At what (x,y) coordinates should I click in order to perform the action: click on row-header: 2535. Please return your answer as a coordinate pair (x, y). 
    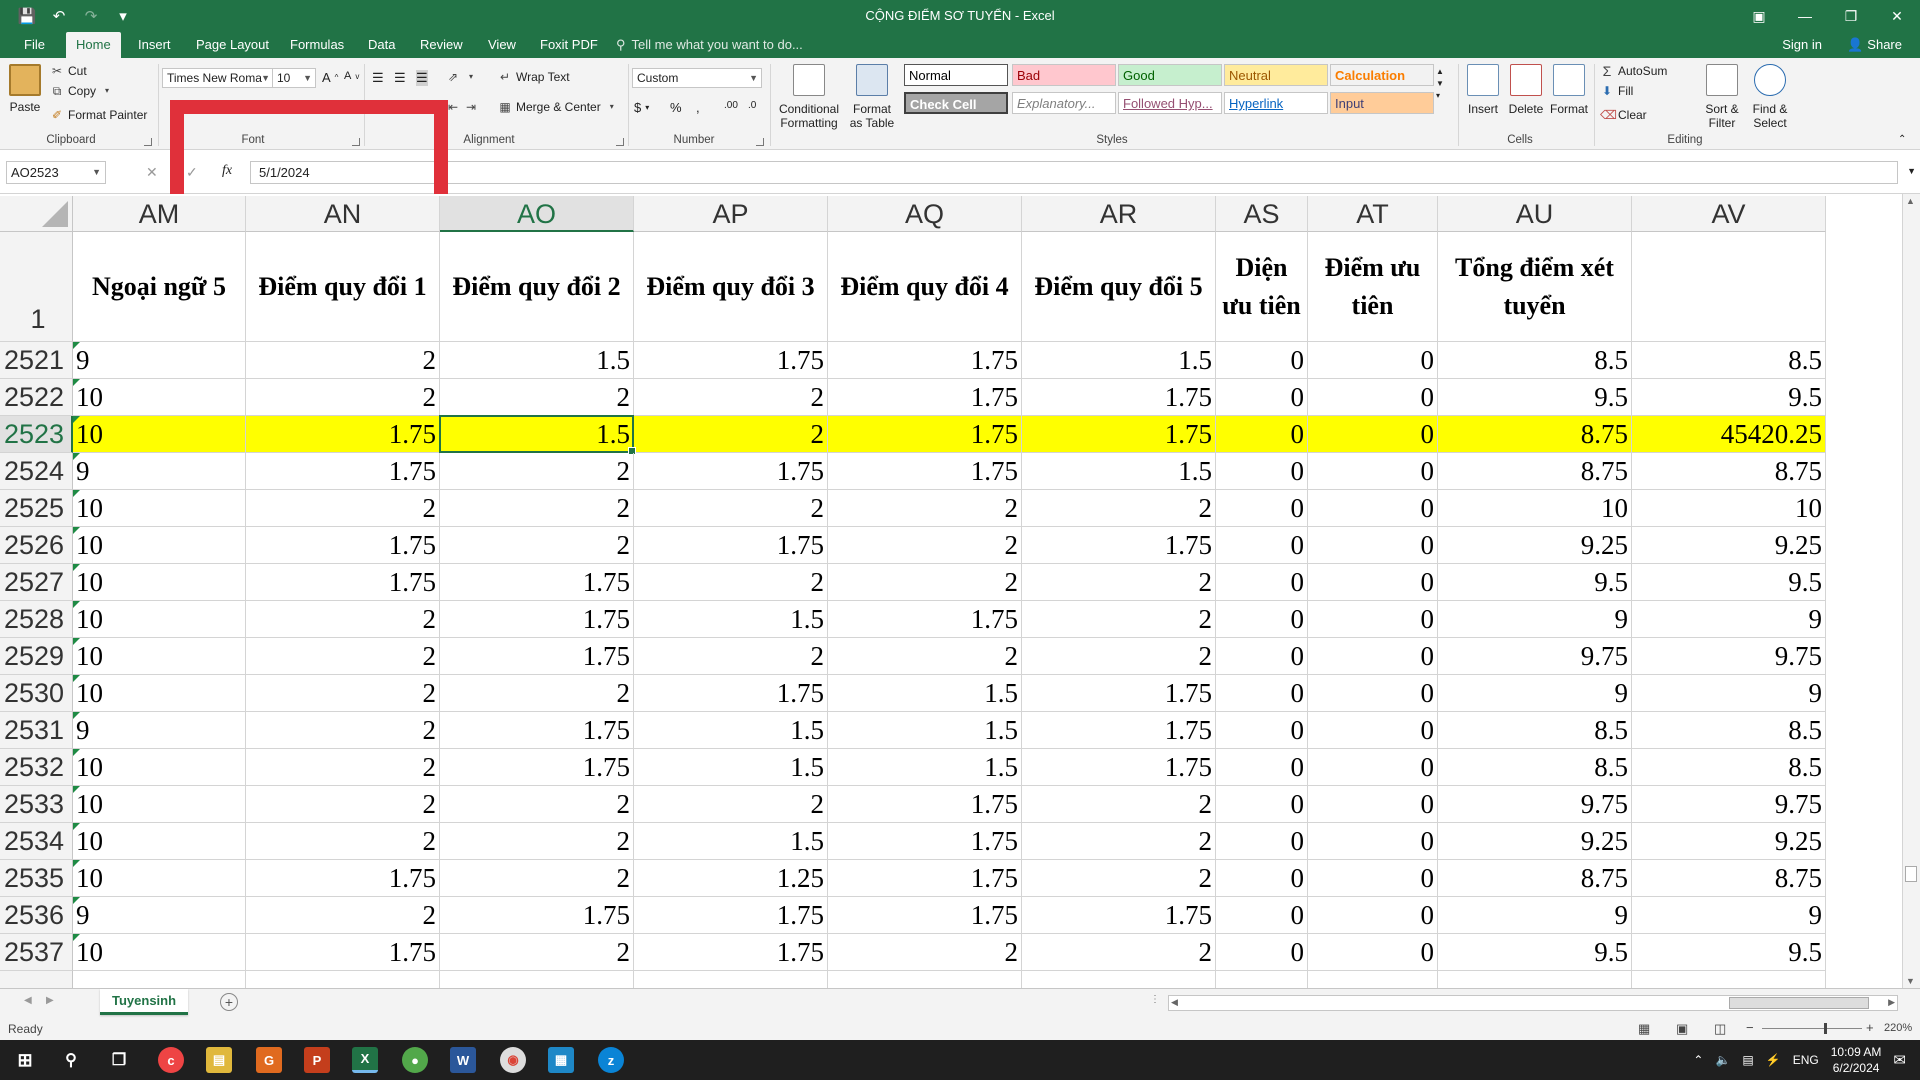
    Looking at the image, I should click on (36, 878).